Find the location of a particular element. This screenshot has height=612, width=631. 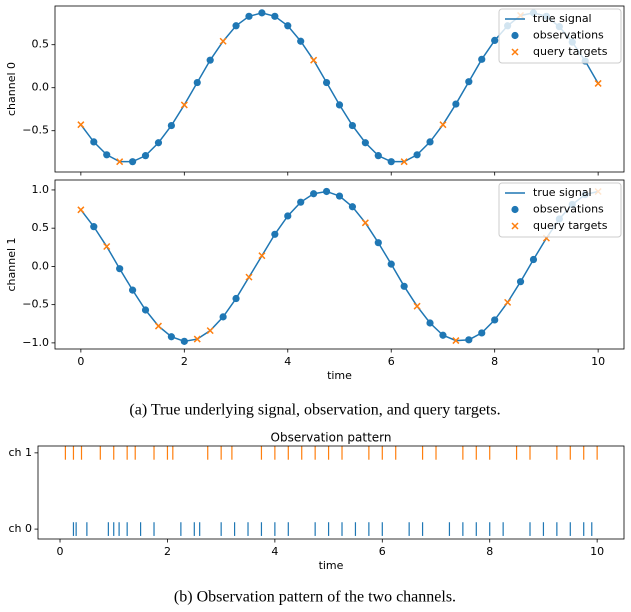

chart-title: Observation pattern is located at coordinates (331, 438).